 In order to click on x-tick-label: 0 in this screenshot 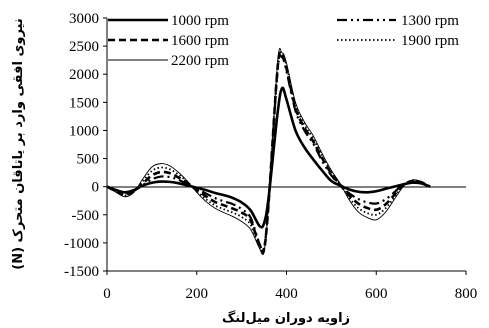, I will do `click(107, 294)`.